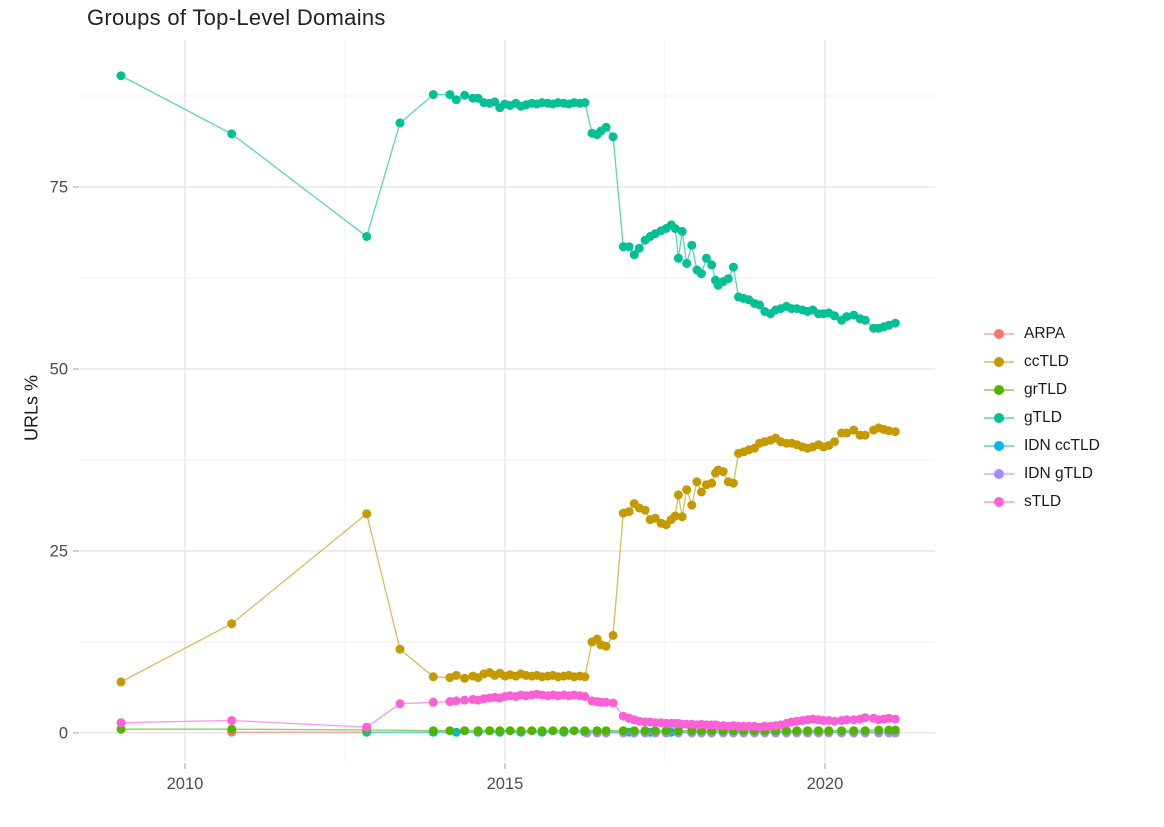 The height and width of the screenshot is (827, 1164). I want to click on legend-item-idn-gtld: IDN gTLD, so click(1041, 474).